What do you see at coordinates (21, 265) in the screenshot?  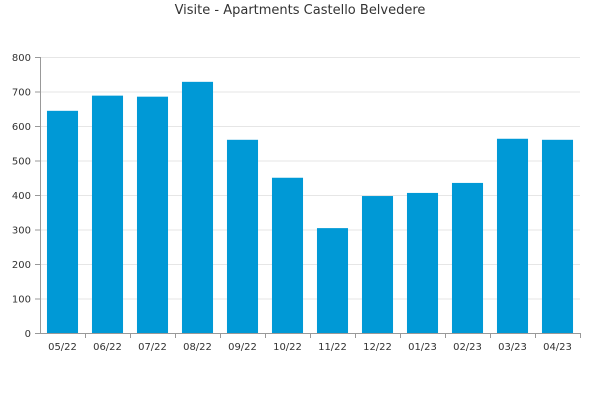 I see `y-tick-label: 200` at bounding box center [21, 265].